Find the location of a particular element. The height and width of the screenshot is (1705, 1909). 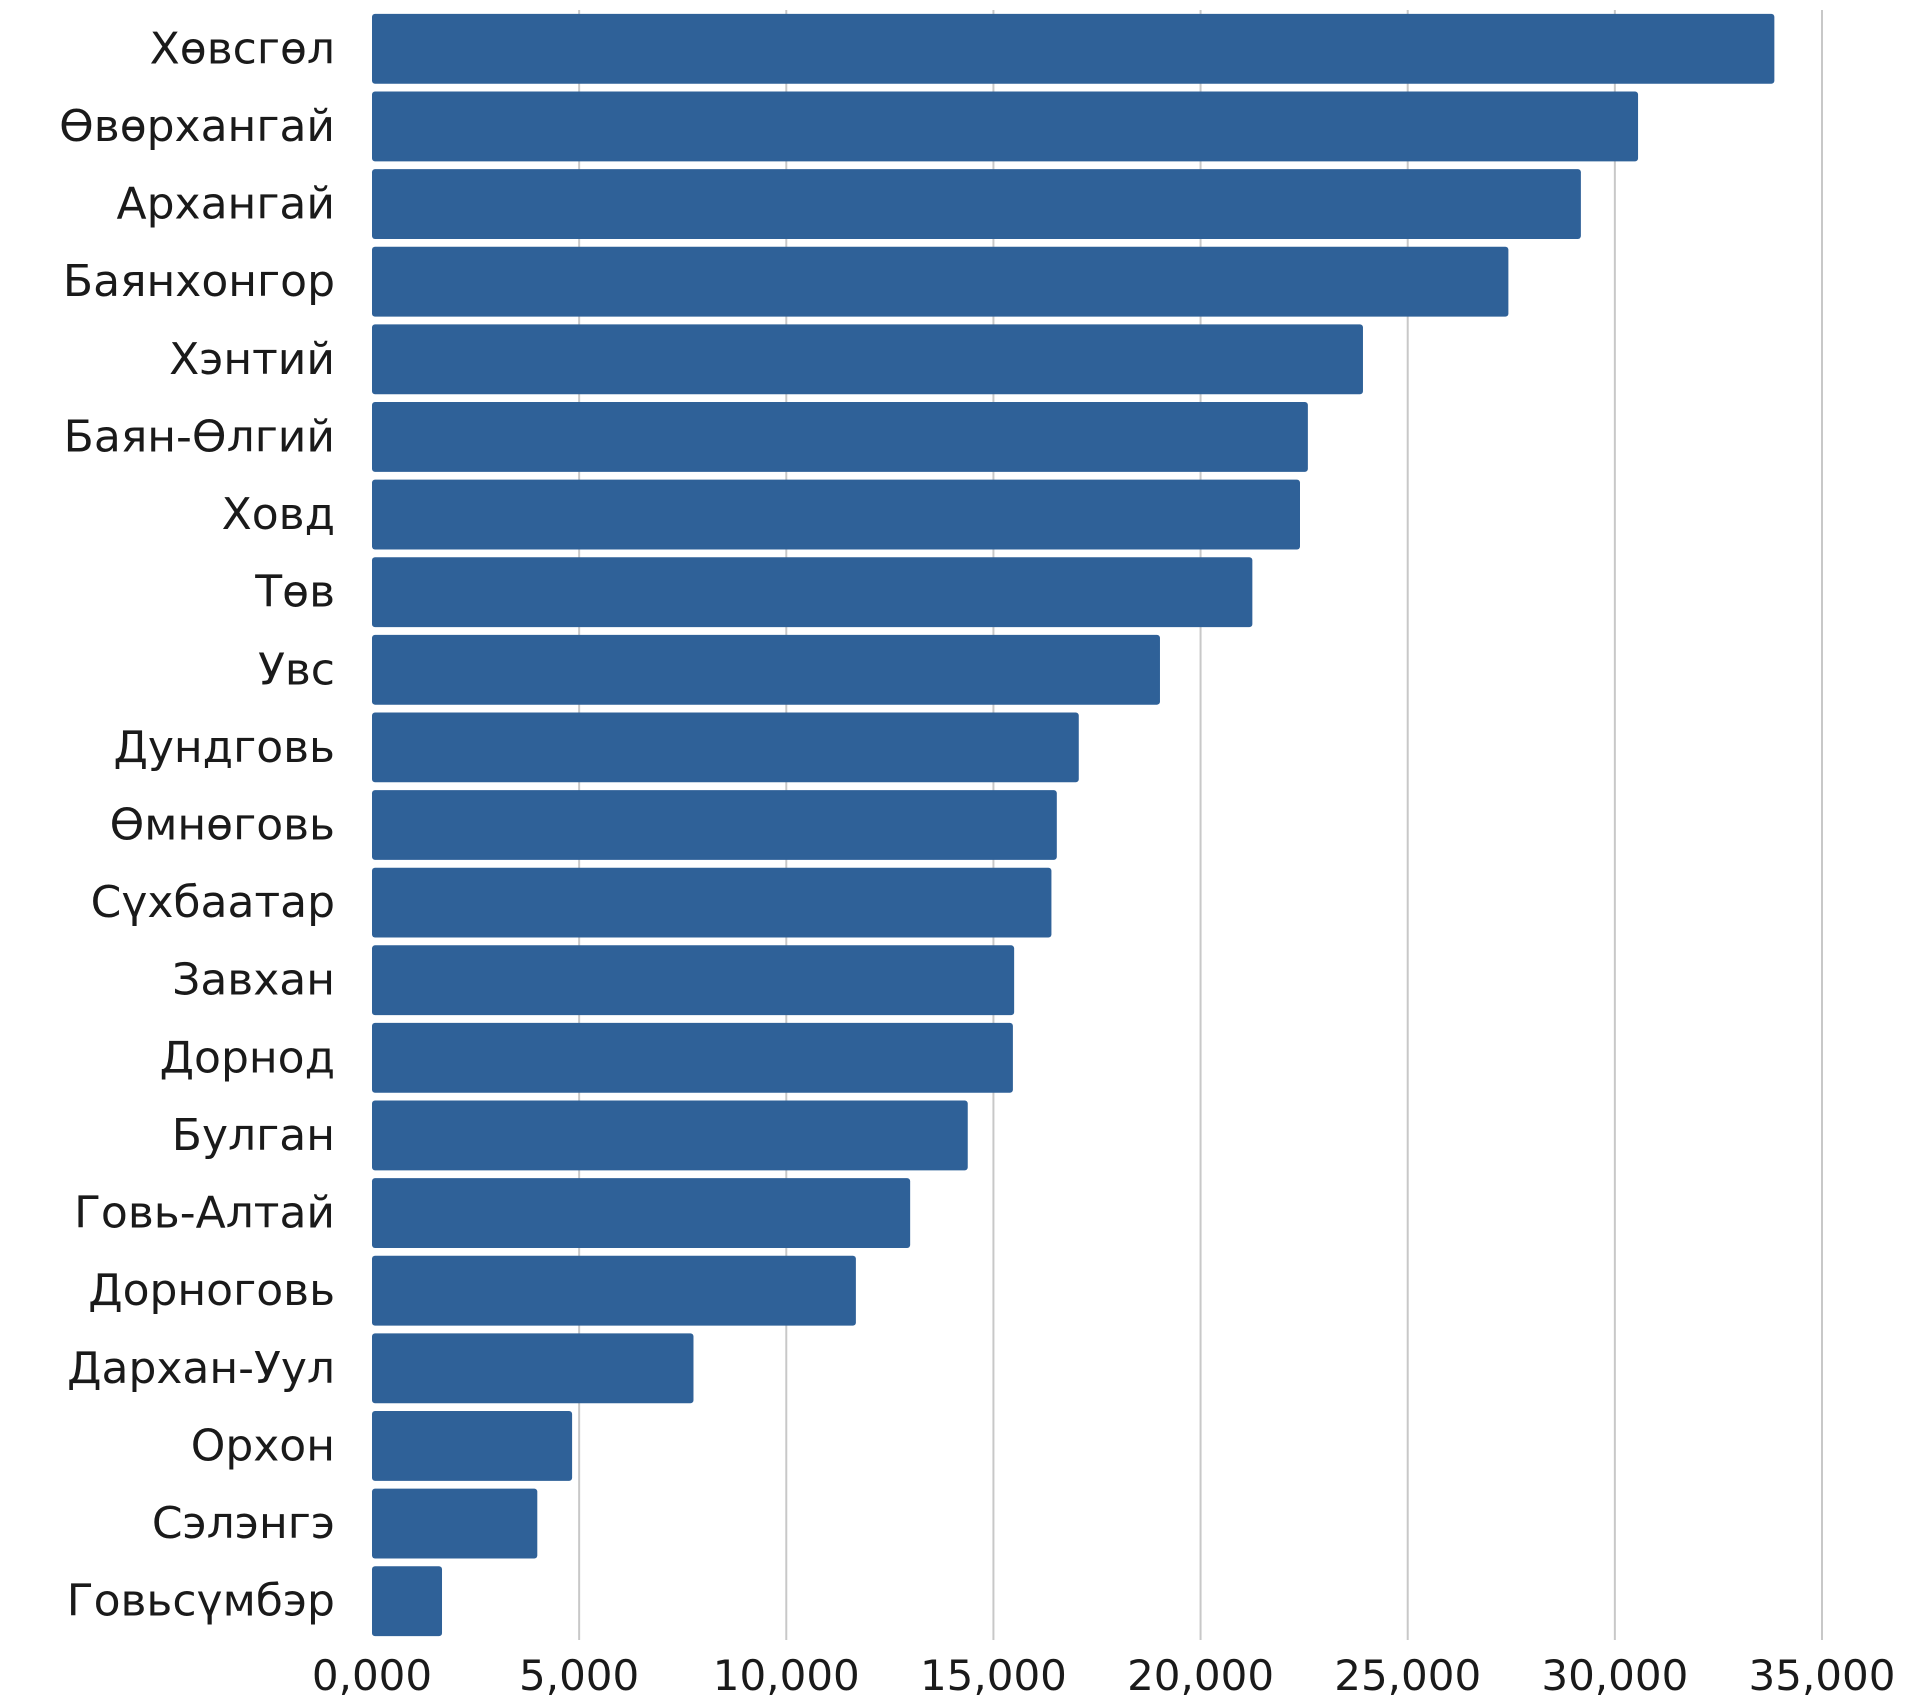

category-label: Завхан is located at coordinates (253, 980).